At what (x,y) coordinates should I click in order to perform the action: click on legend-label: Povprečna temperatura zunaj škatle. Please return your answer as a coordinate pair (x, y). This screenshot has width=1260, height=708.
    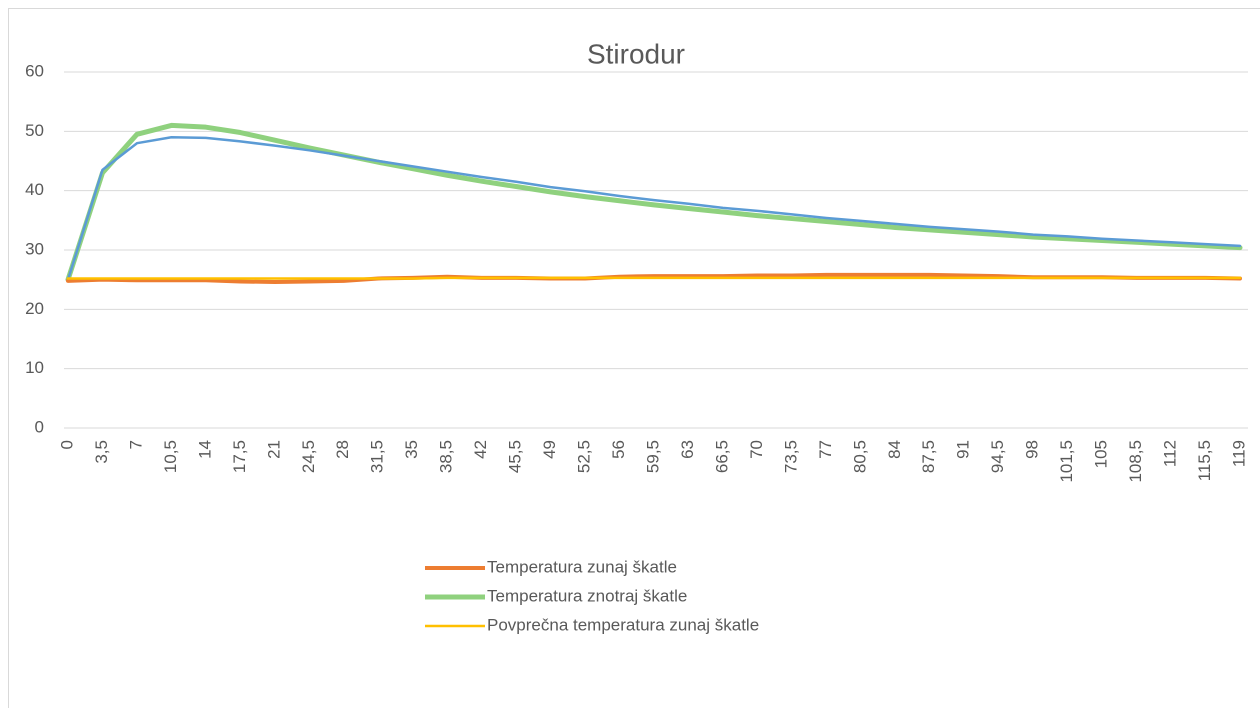
    Looking at the image, I should click on (623, 624).